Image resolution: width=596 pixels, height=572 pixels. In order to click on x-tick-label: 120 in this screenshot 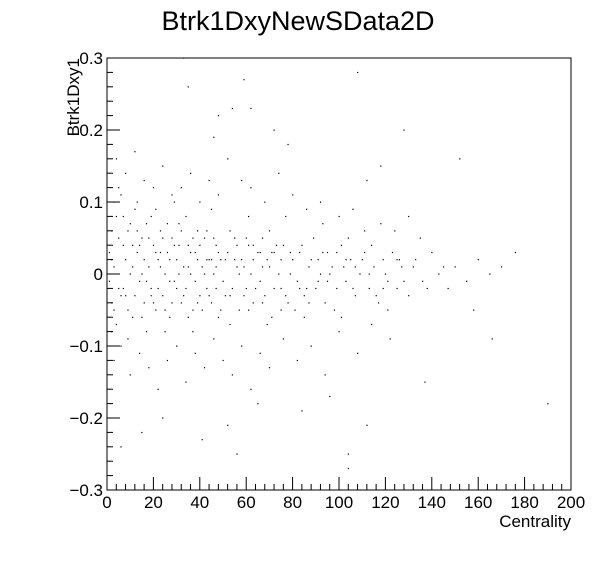, I will do `click(385, 502)`.